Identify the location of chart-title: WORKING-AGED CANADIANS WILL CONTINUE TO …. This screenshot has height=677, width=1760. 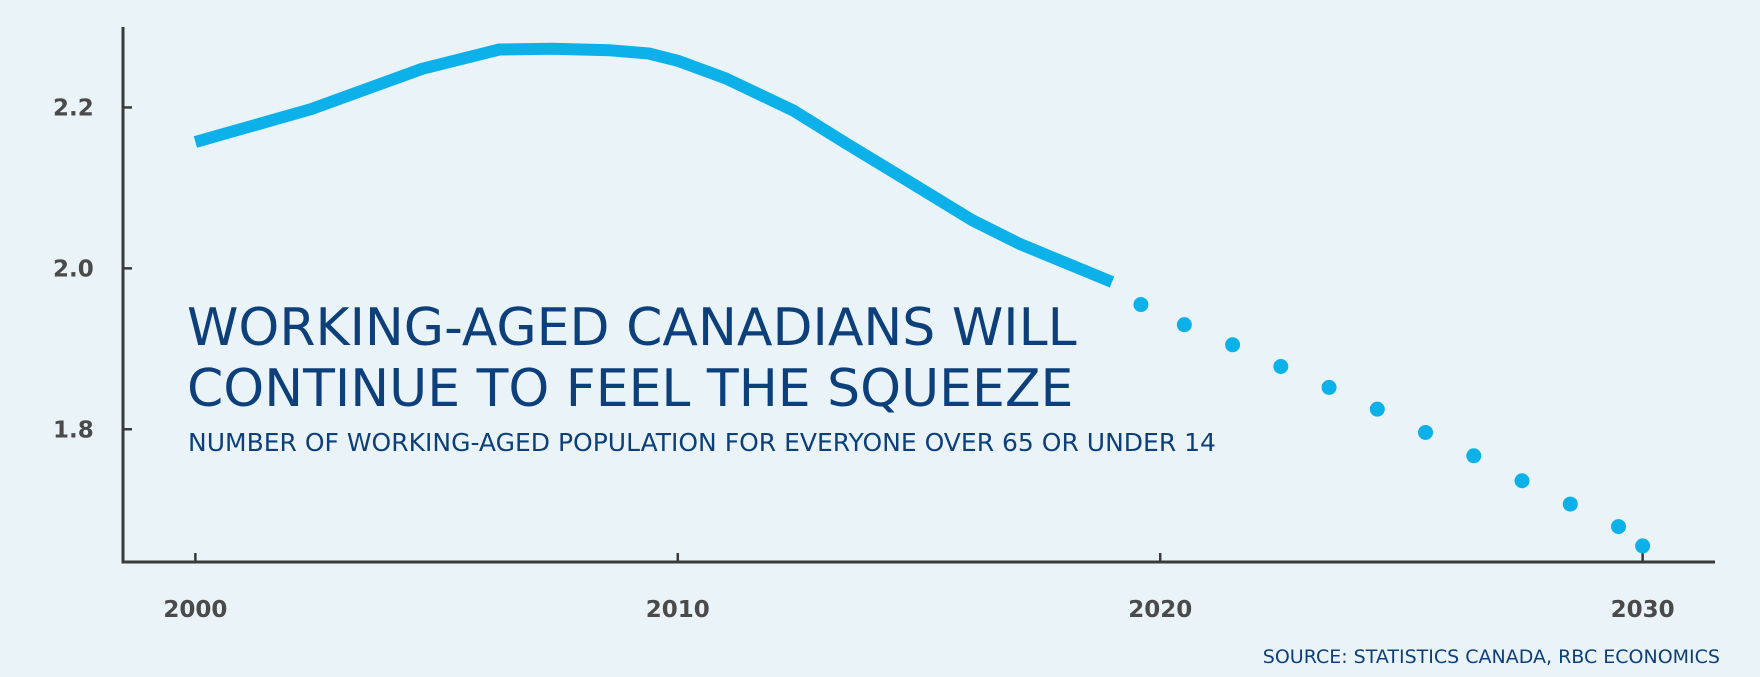
(632, 358).